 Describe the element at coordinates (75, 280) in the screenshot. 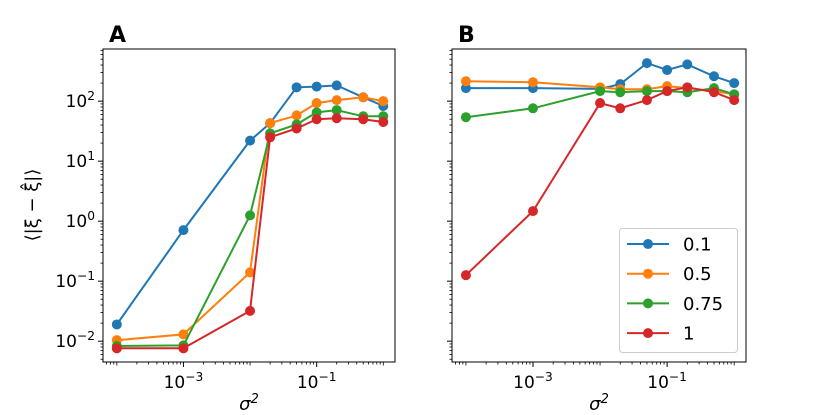

I see `y-tick-label: 10⁻¹` at that location.